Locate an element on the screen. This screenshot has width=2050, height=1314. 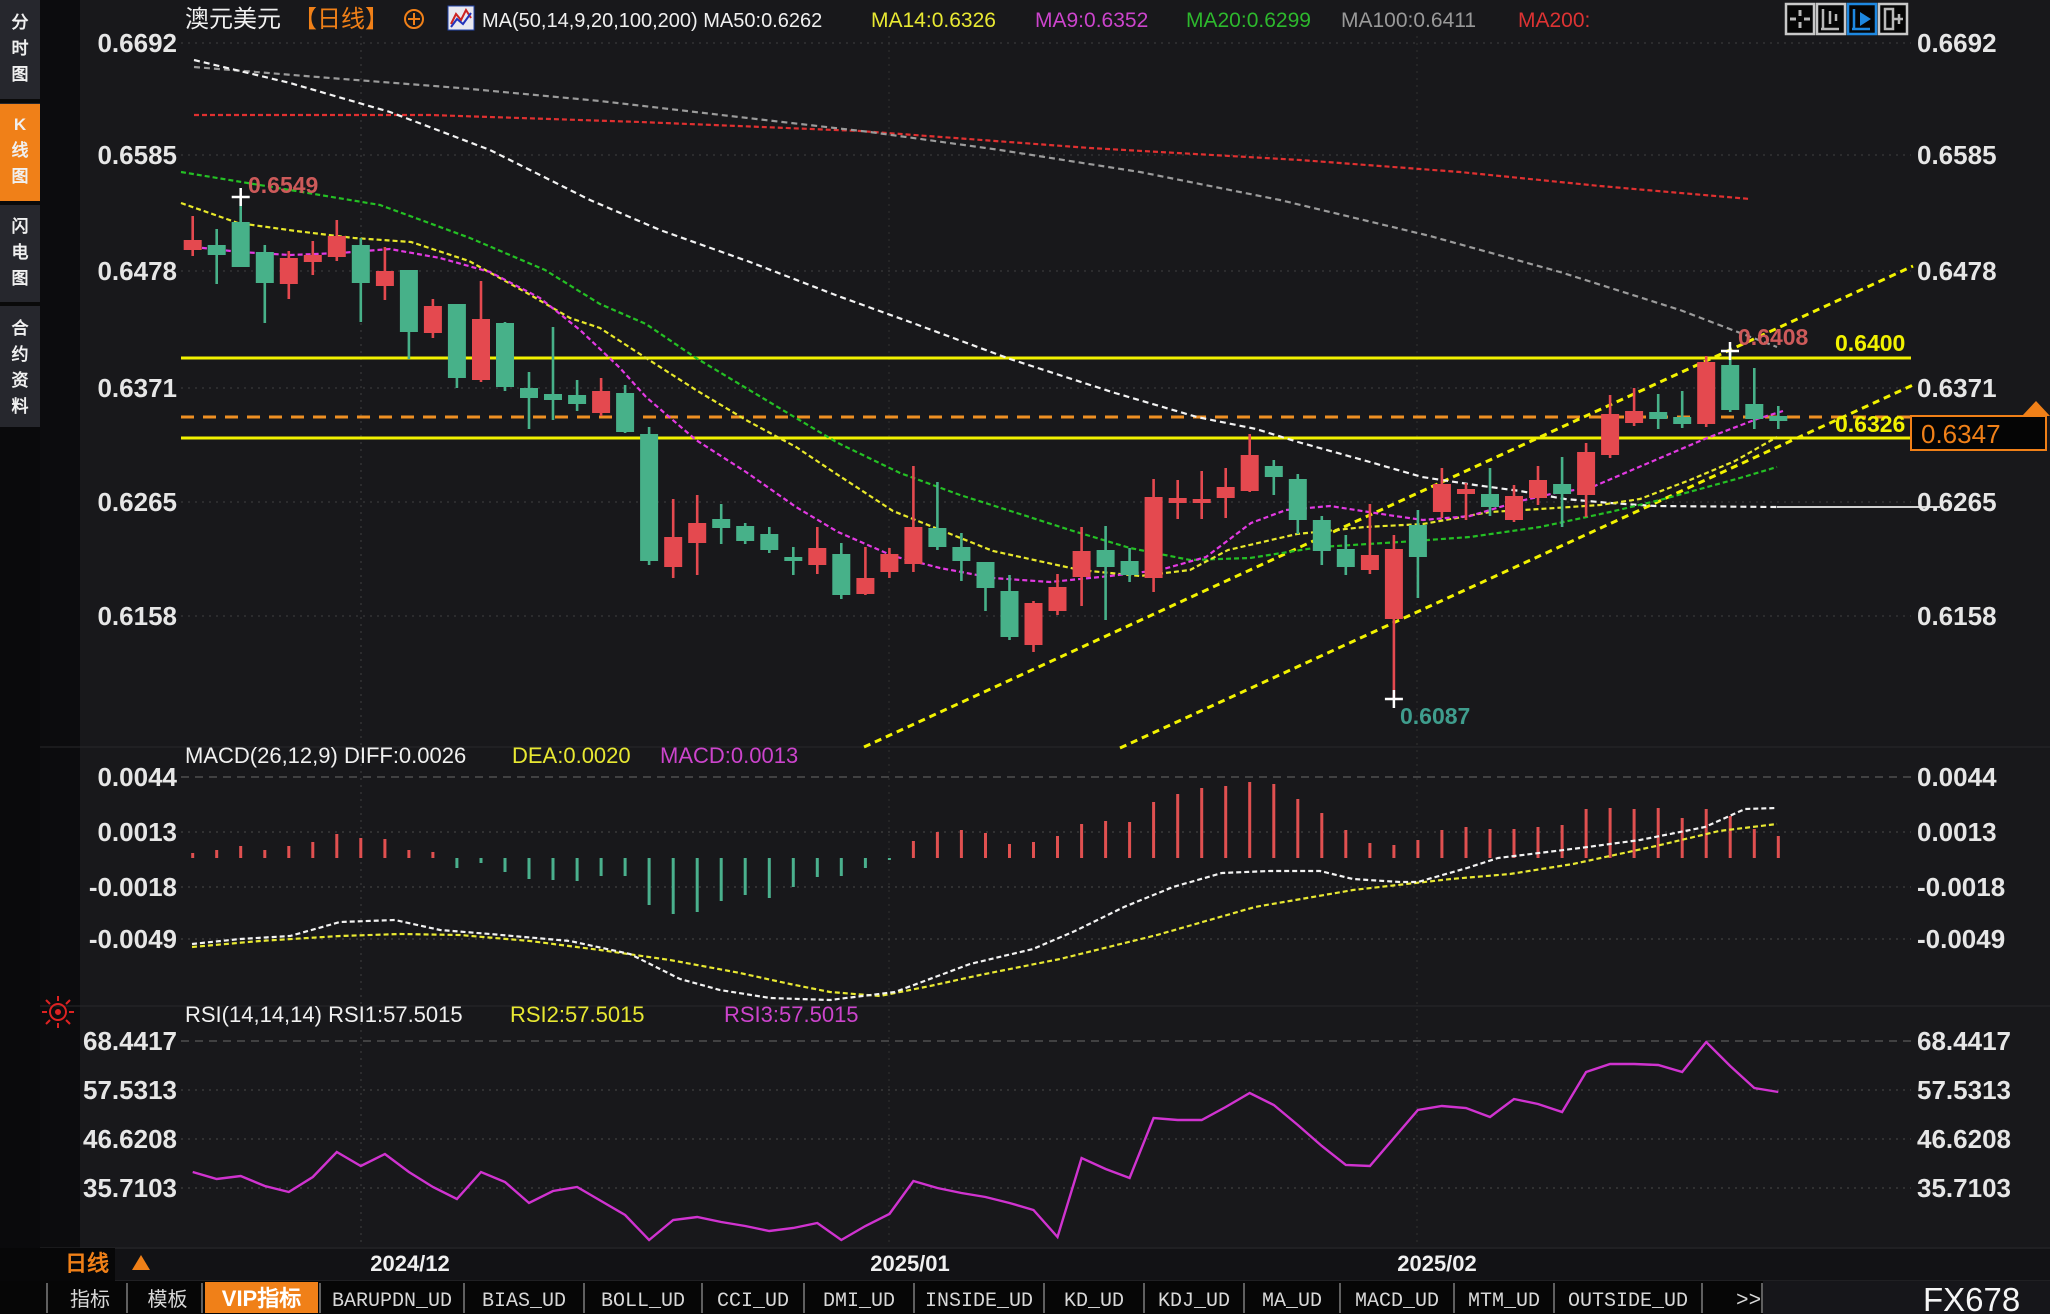
svg-text: 【日线】 is located at coordinates (341, 19).